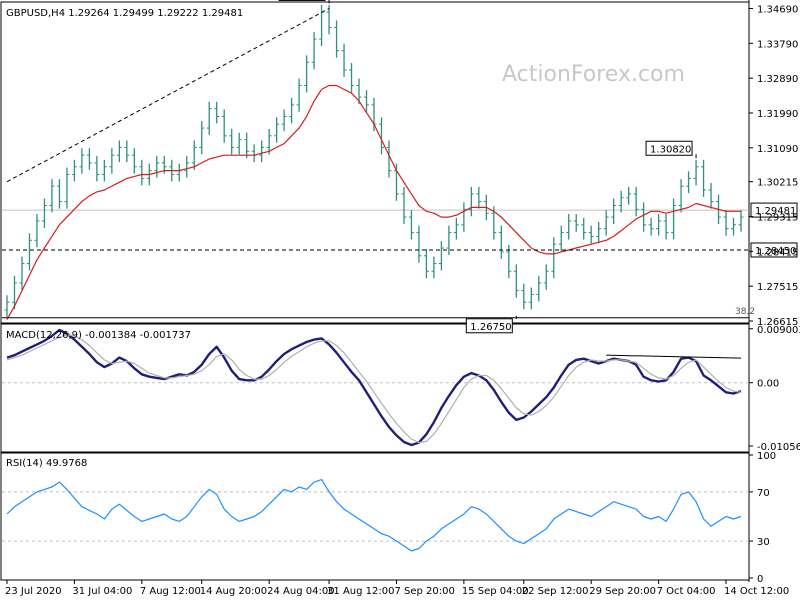 The width and height of the screenshot is (800, 600). What do you see at coordinates (170, 591) in the screenshot?
I see `x-tick-label: 7 Aug 12:00` at bounding box center [170, 591].